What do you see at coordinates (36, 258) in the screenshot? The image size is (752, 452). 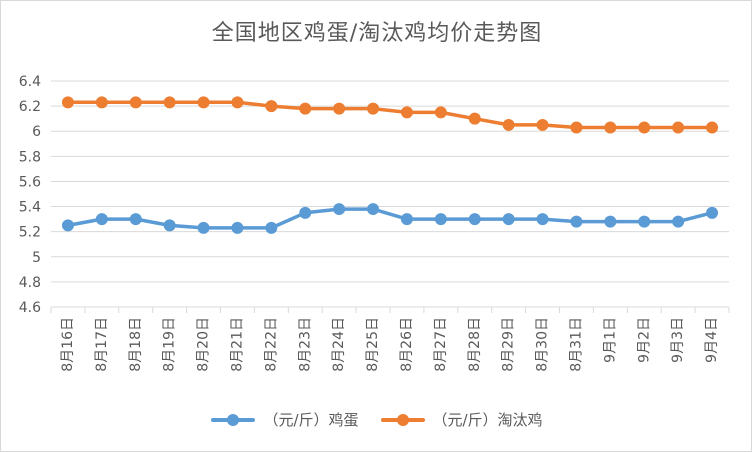 I see `y-tick-label: 5` at bounding box center [36, 258].